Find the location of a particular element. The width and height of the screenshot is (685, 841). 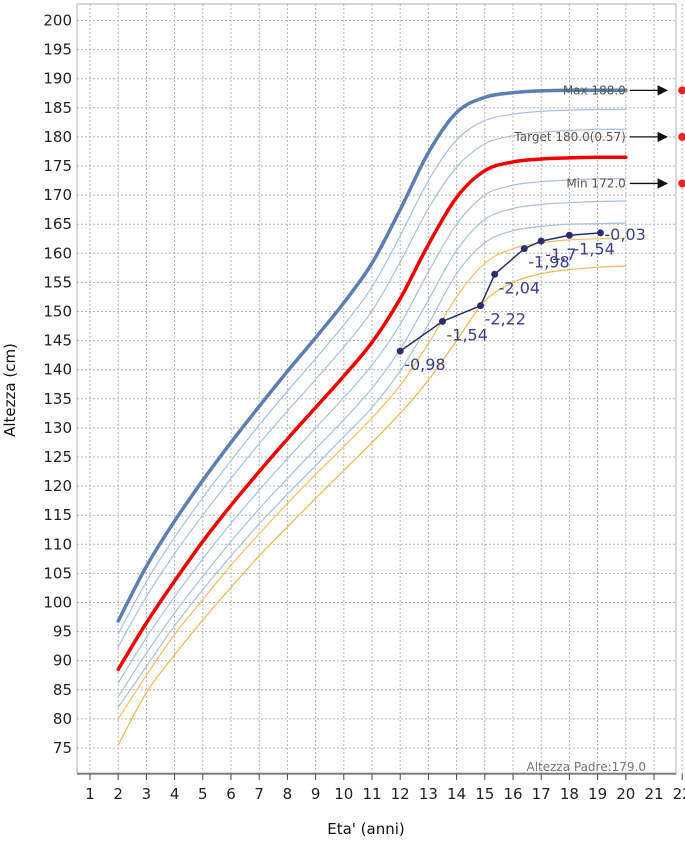

father-height-note: Altezza Padre:179.0 is located at coordinates (586, 767).